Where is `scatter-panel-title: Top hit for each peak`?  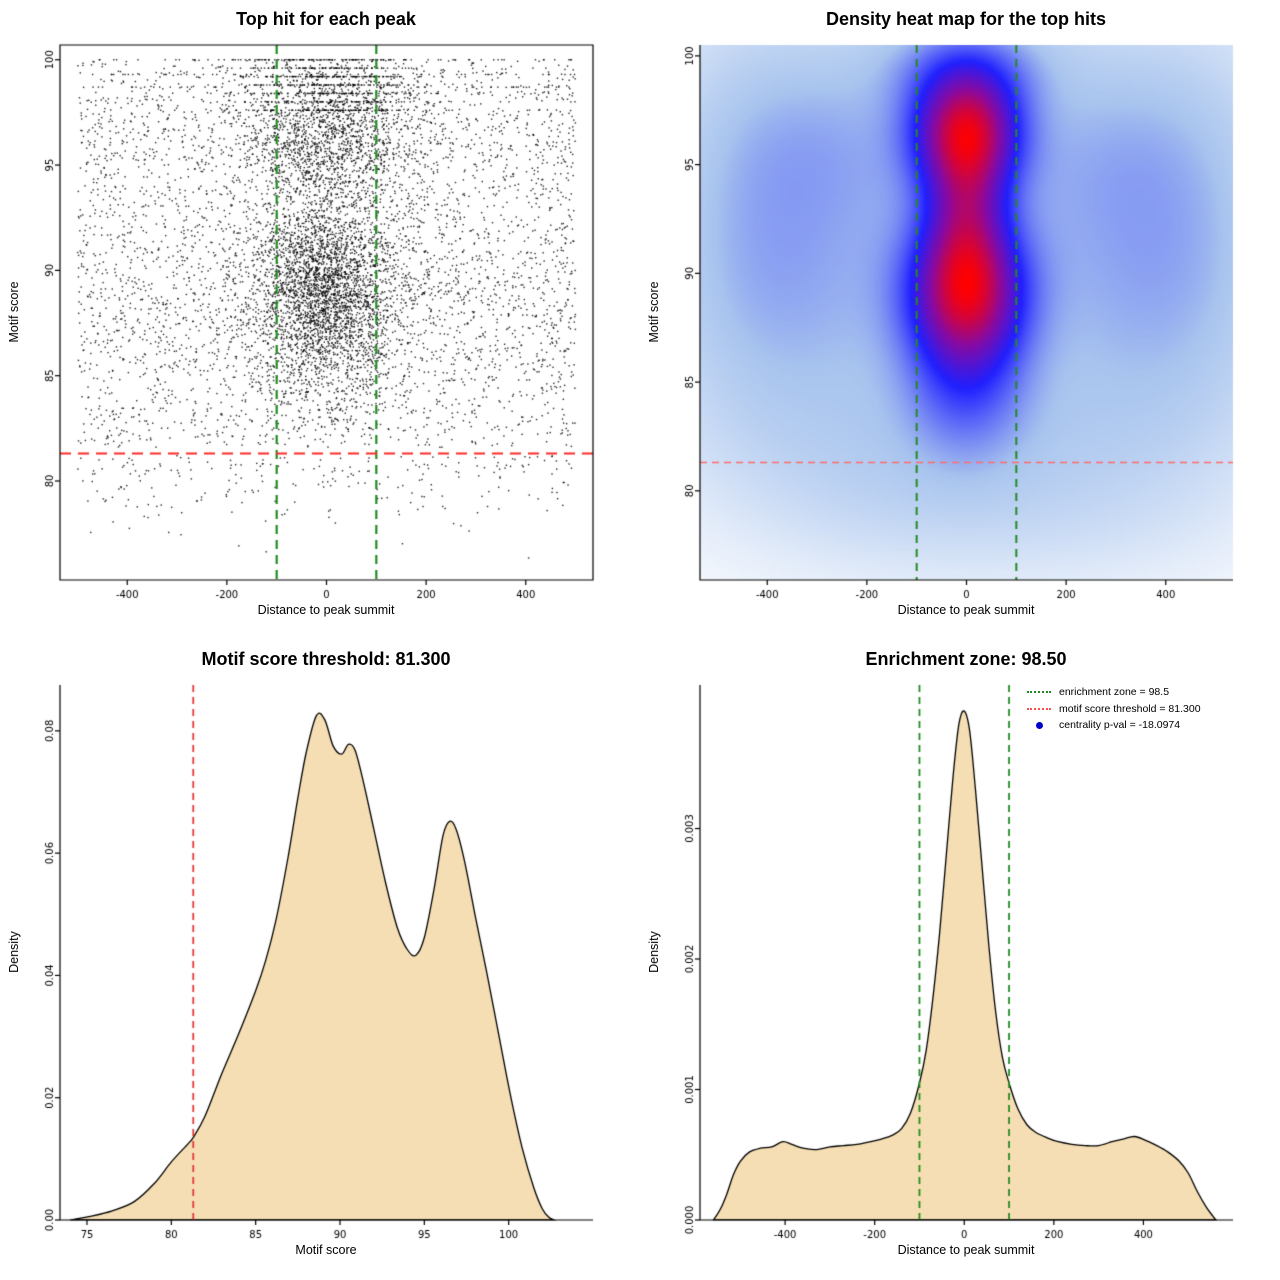 scatter-panel-title: Top hit for each peak is located at coordinates (326, 19).